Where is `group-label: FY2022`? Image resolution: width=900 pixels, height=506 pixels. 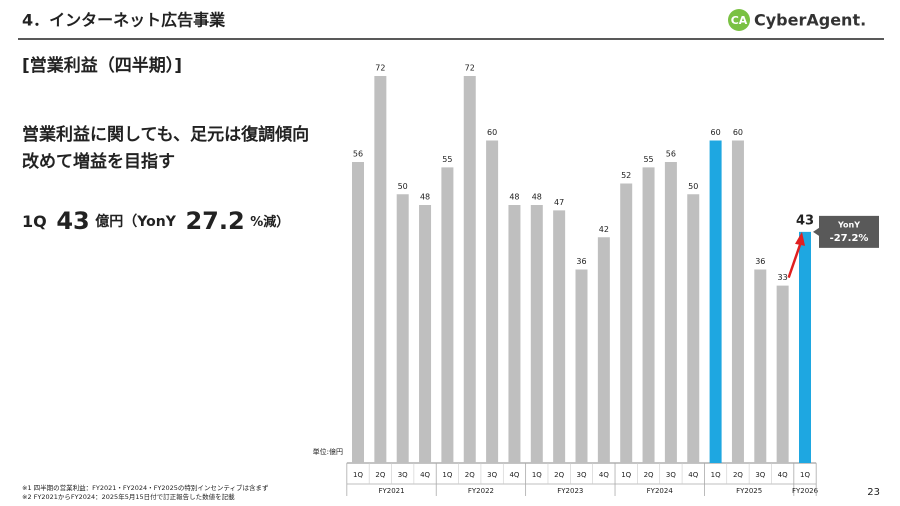
group-label: FY2022 is located at coordinates (481, 491).